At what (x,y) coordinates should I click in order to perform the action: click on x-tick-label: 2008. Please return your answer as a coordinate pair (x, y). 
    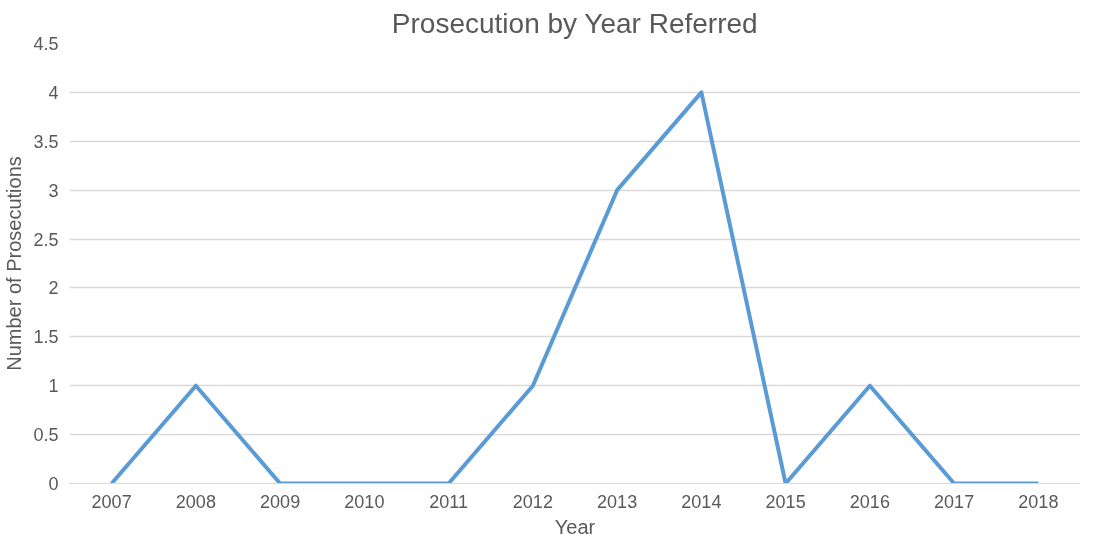
    Looking at the image, I should click on (195, 501).